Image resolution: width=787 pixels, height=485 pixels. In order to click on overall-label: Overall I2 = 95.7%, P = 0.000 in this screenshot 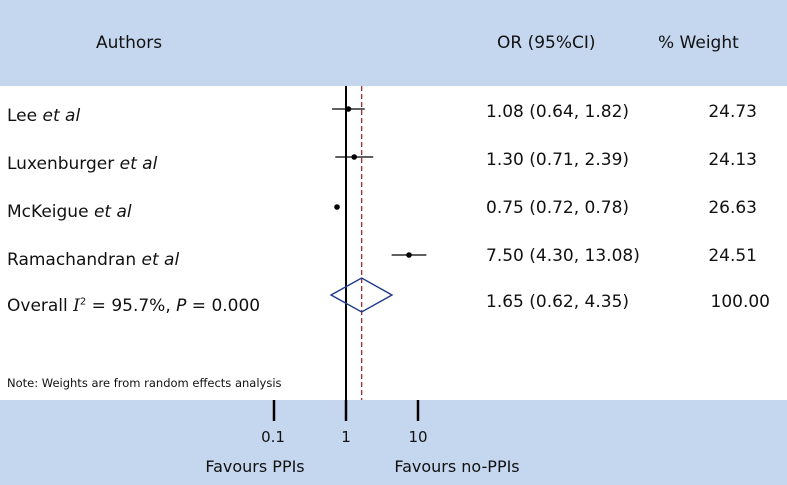, I will do `click(134, 306)`.